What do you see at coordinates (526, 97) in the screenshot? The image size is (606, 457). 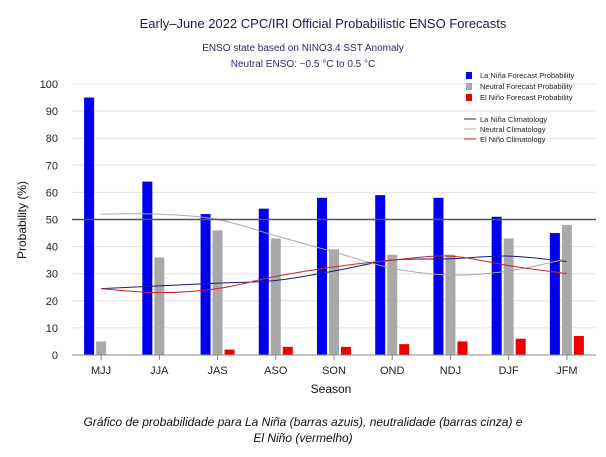 I see `legend-el-nino-forecast-label: El Niño Forecast Probability` at bounding box center [526, 97].